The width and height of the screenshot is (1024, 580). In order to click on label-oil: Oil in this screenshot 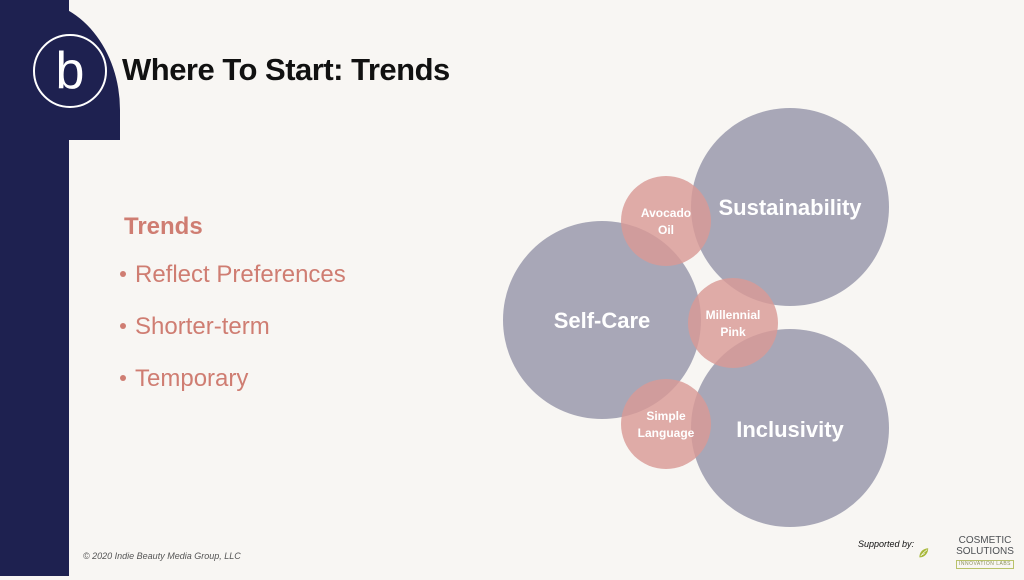, I will do `click(666, 230)`.